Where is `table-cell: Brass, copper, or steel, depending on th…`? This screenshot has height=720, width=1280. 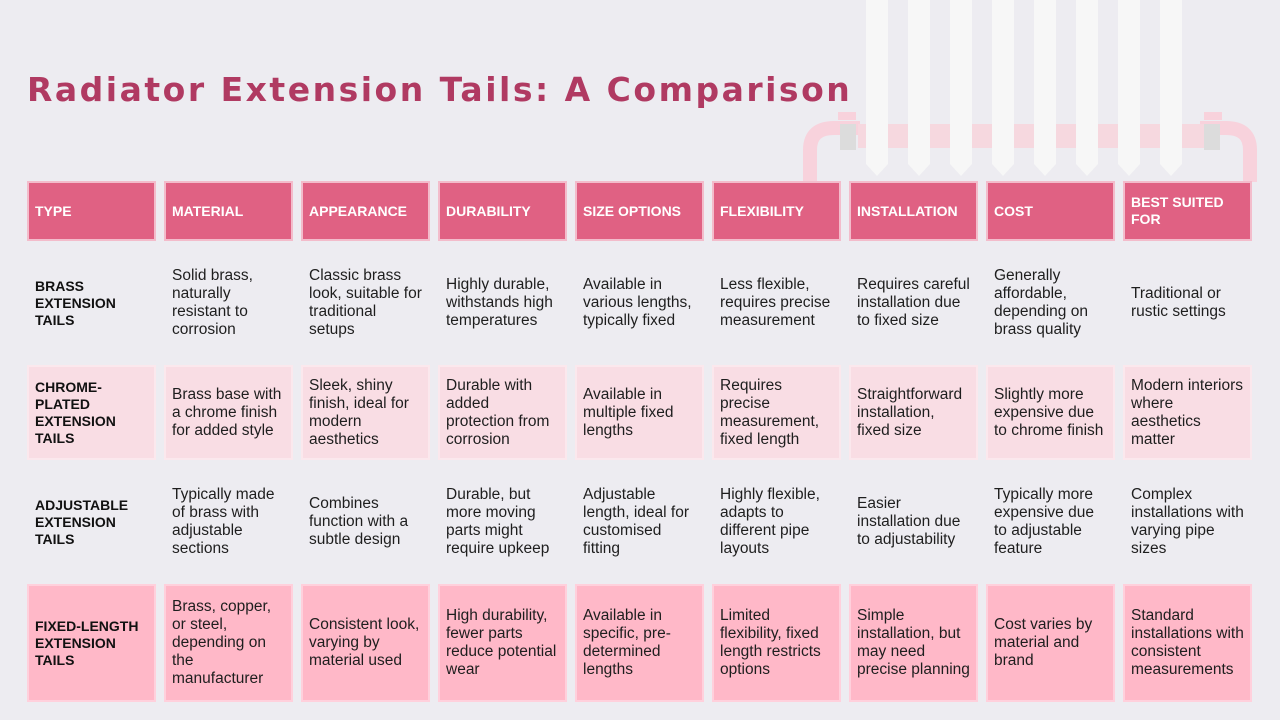
table-cell: Brass, copper, or steel, depending on th… is located at coordinates (228, 643).